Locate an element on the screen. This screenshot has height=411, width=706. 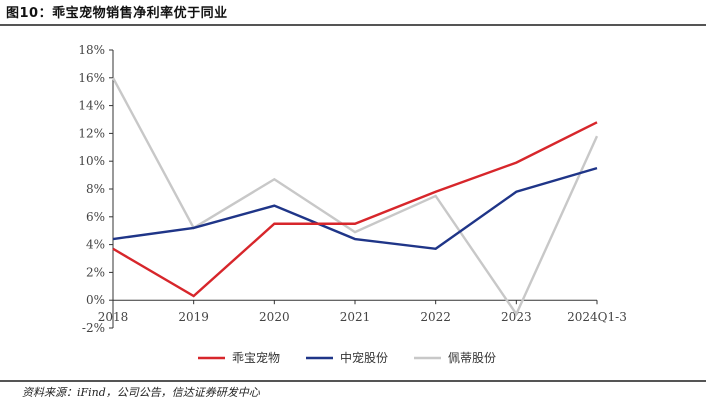
legend-label-2: 中宠股份 is located at coordinates (364, 357).